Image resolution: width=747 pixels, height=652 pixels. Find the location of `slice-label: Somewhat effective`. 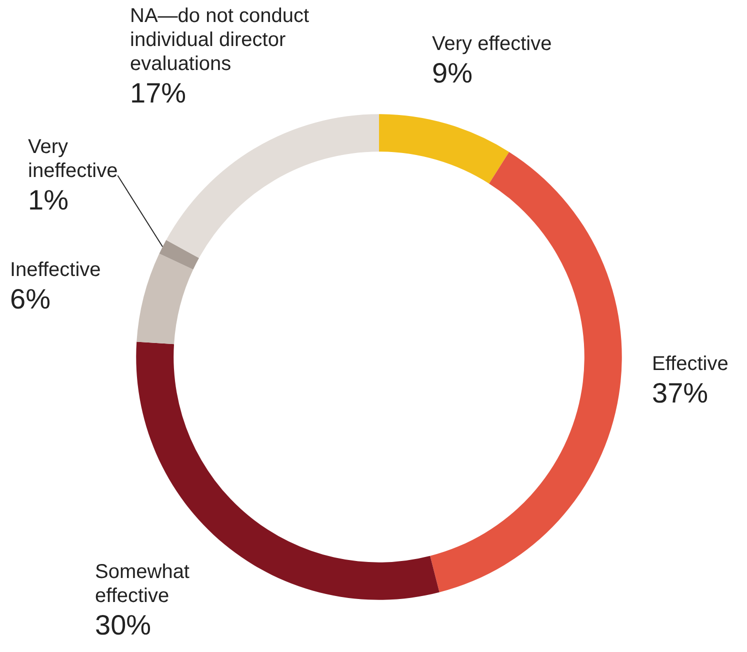

slice-label: Somewhat effective is located at coordinates (142, 584).